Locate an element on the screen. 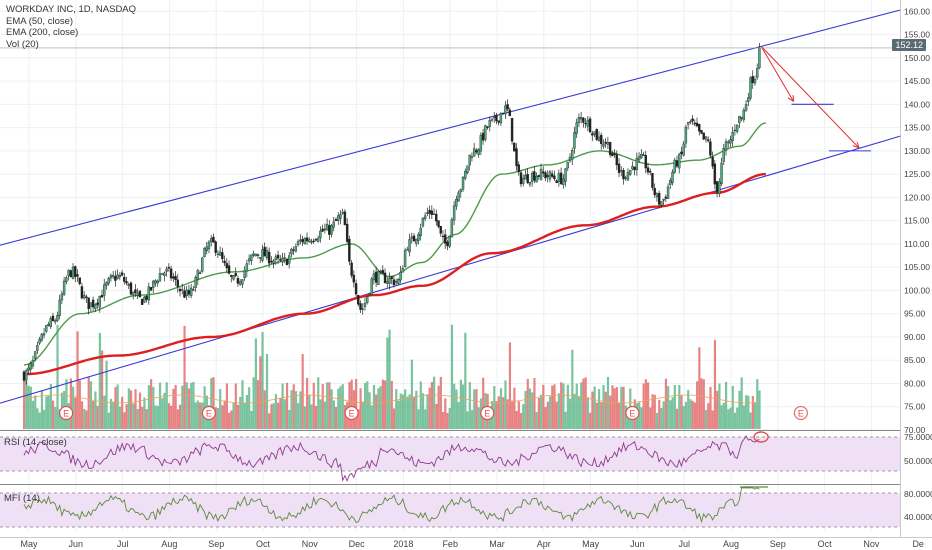  time-tick-label: Oct is located at coordinates (825, 544).